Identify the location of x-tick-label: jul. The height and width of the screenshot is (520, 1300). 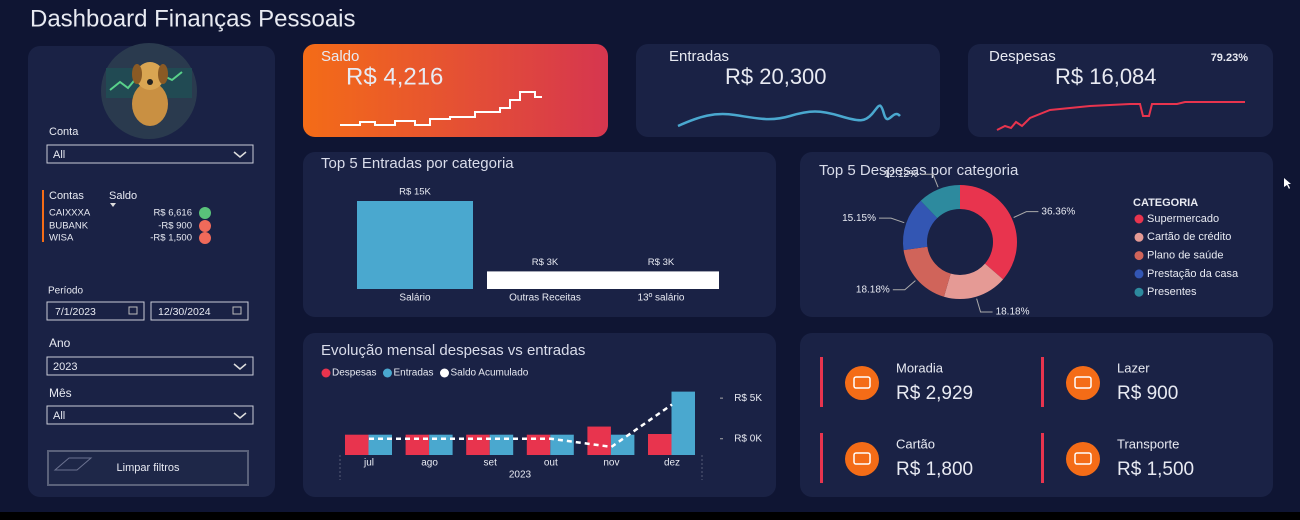
(368, 463).